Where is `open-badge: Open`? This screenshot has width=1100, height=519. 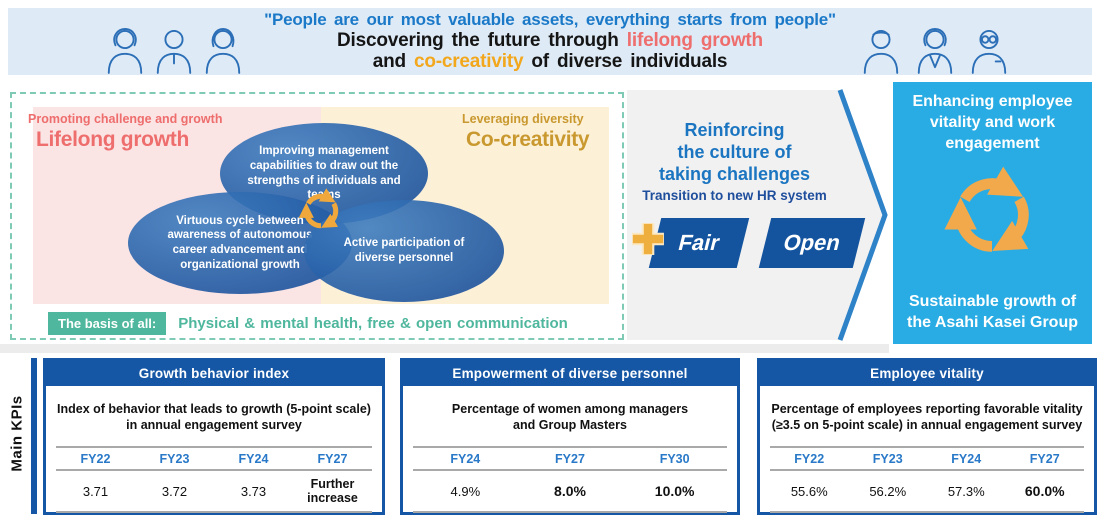
open-badge: Open is located at coordinates (812, 243).